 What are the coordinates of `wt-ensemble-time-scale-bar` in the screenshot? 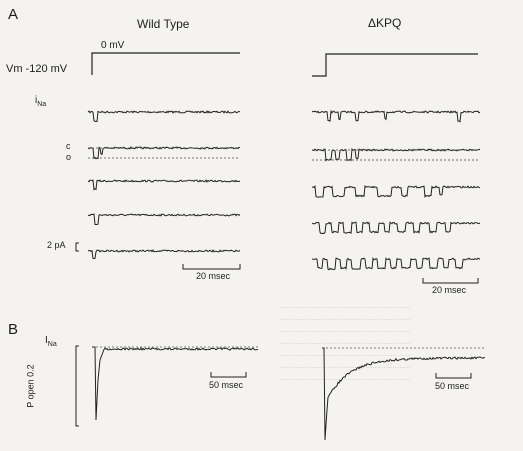 It's located at (228, 375).